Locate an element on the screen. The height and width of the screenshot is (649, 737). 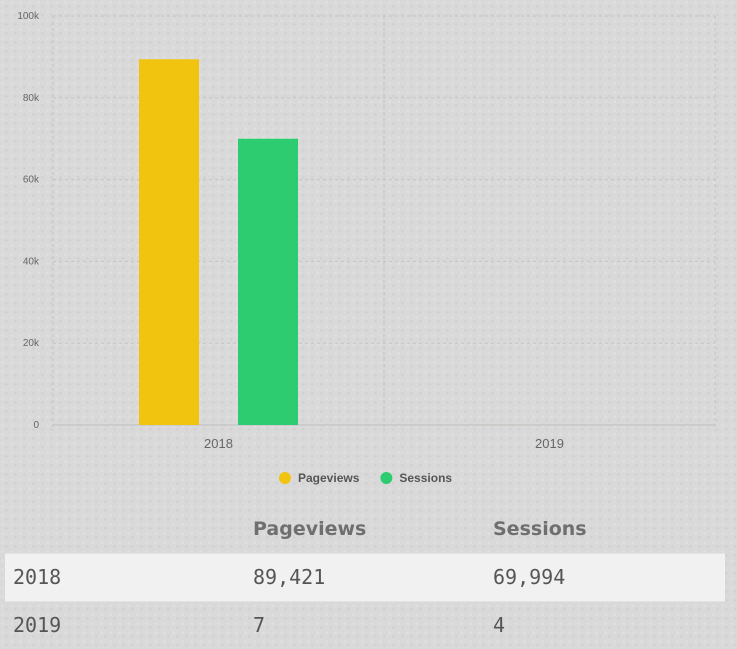
table-cell-year: 2019 is located at coordinates (37, 625).